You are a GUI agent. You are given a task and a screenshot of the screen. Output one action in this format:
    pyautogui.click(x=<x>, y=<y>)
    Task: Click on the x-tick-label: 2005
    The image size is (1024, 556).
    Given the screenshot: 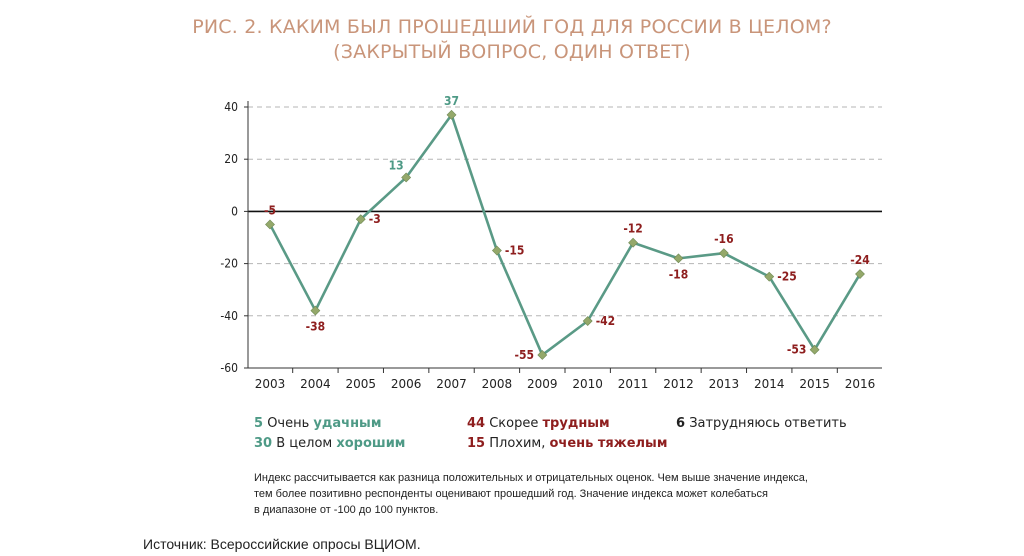 What is the action you would take?
    pyautogui.click(x=360, y=384)
    